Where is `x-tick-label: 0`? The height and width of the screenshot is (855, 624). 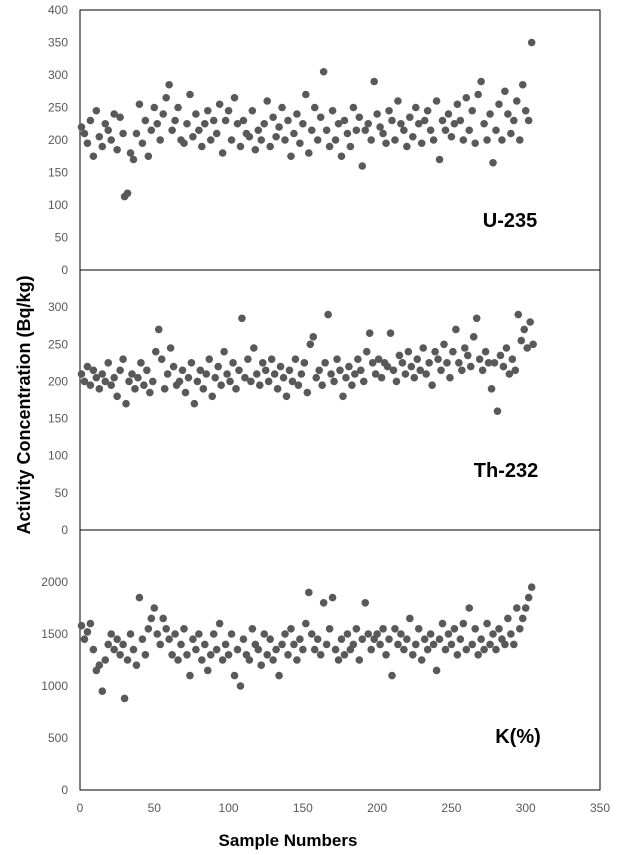 x-tick-label: 0 is located at coordinates (80, 808).